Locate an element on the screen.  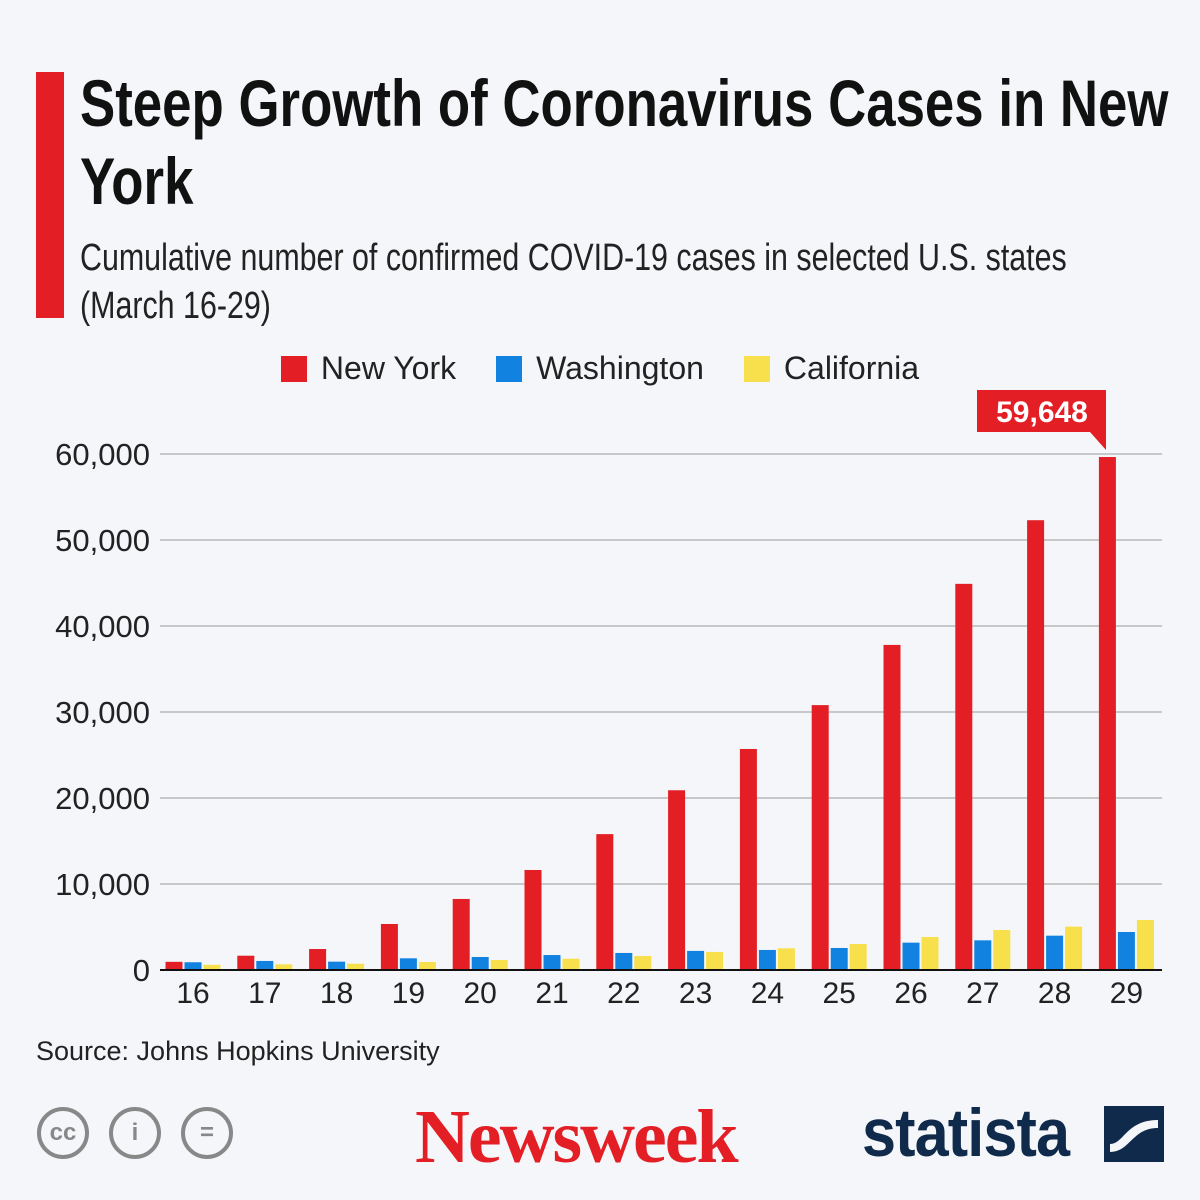
x-tick-label: 26 is located at coordinates (910, 993).